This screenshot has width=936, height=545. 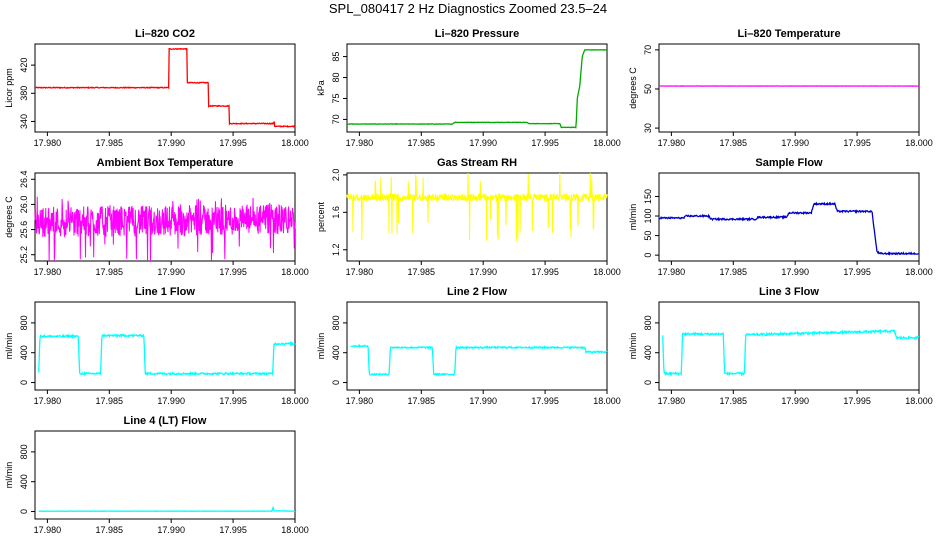 I want to click on panel-title: Gas Stream RH, so click(x=477, y=163).